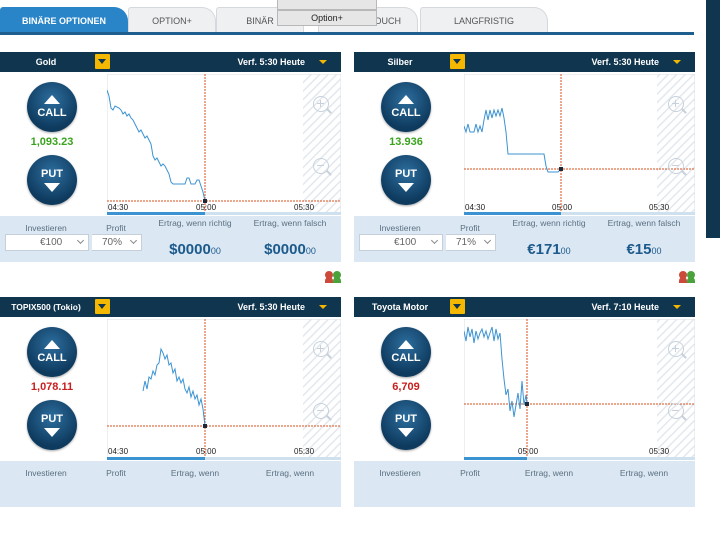 This screenshot has height=537, width=720. What do you see at coordinates (434, 240) in the screenshot?
I see `chevron-down-icon` at bounding box center [434, 240].